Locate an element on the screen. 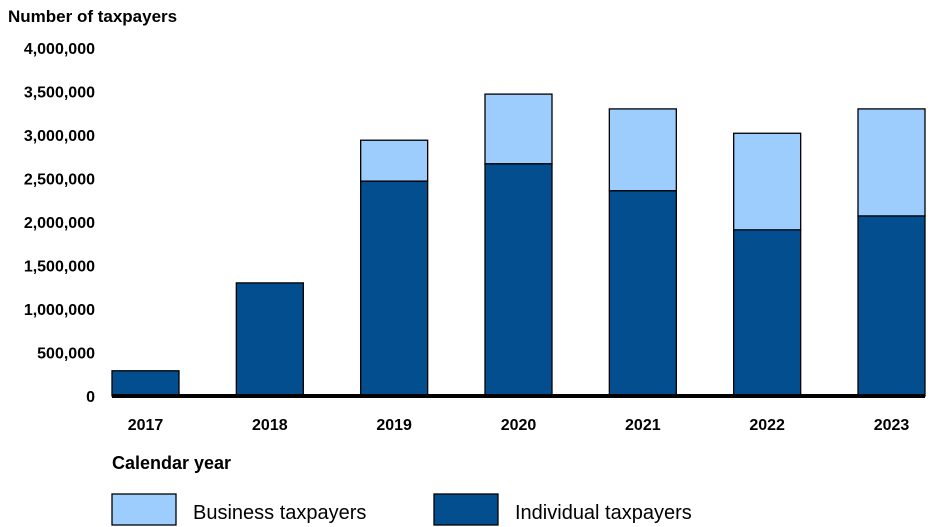 This screenshot has height=527, width=935. y-tick-label: 0 is located at coordinates (90, 397).